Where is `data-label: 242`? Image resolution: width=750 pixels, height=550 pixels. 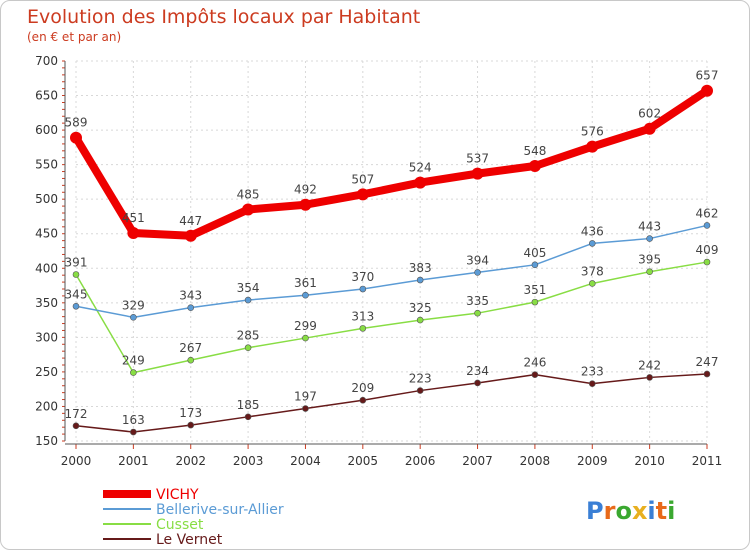
data-label: 242 is located at coordinates (649, 365).